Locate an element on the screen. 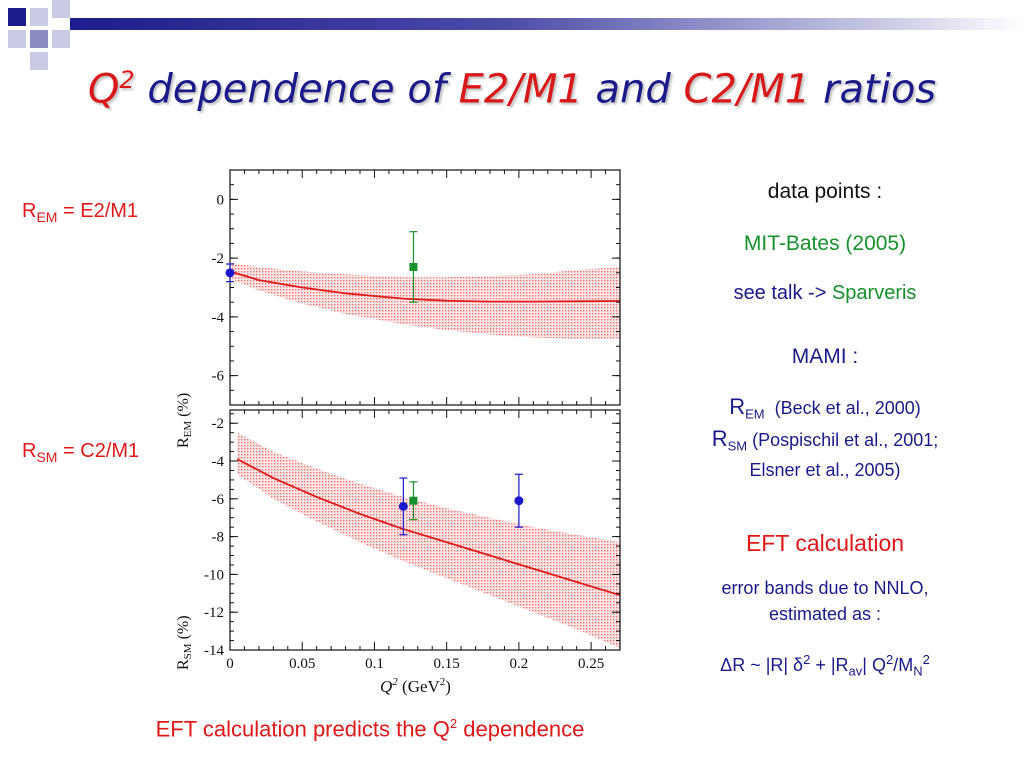  error-formula: ΔR ~ |R| δ2 + |Rav| Q2/MN2 is located at coordinates (825, 665).